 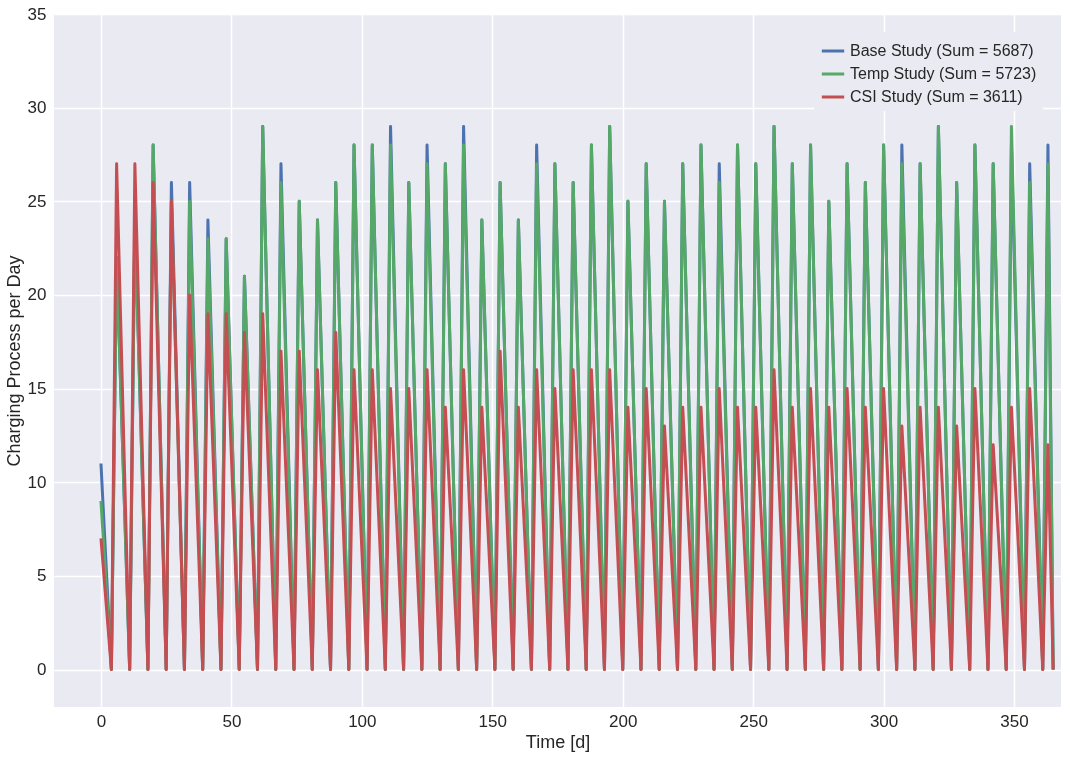 I want to click on x-tick-label: 50, so click(x=232, y=721).